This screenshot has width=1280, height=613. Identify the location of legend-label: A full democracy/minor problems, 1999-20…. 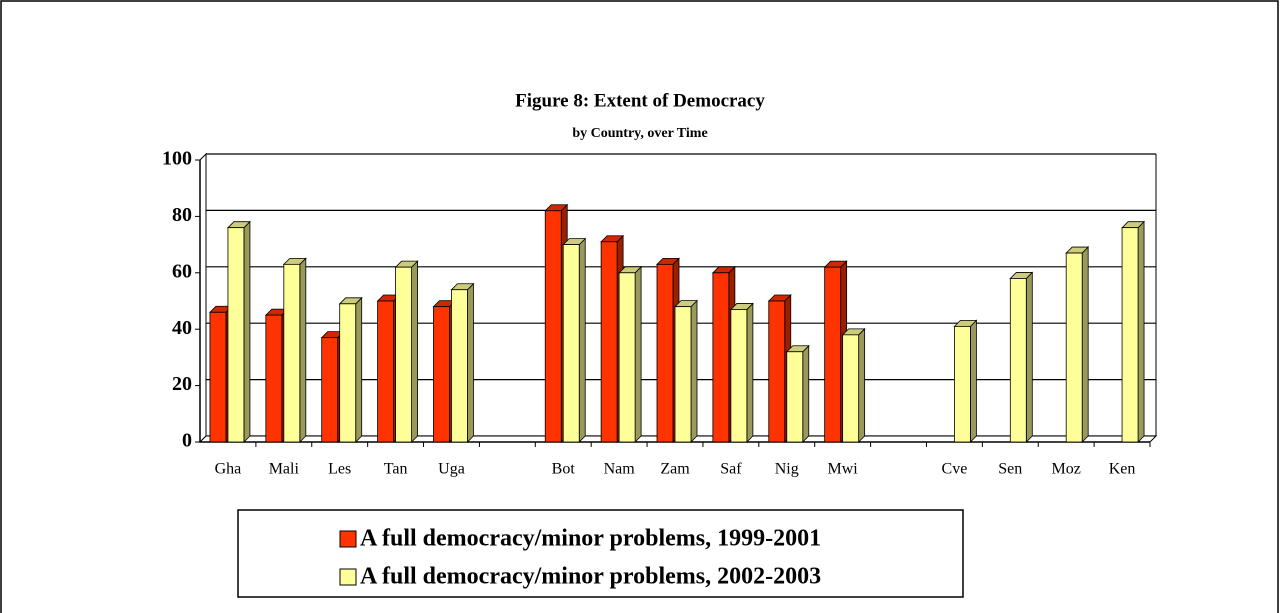
(590, 539).